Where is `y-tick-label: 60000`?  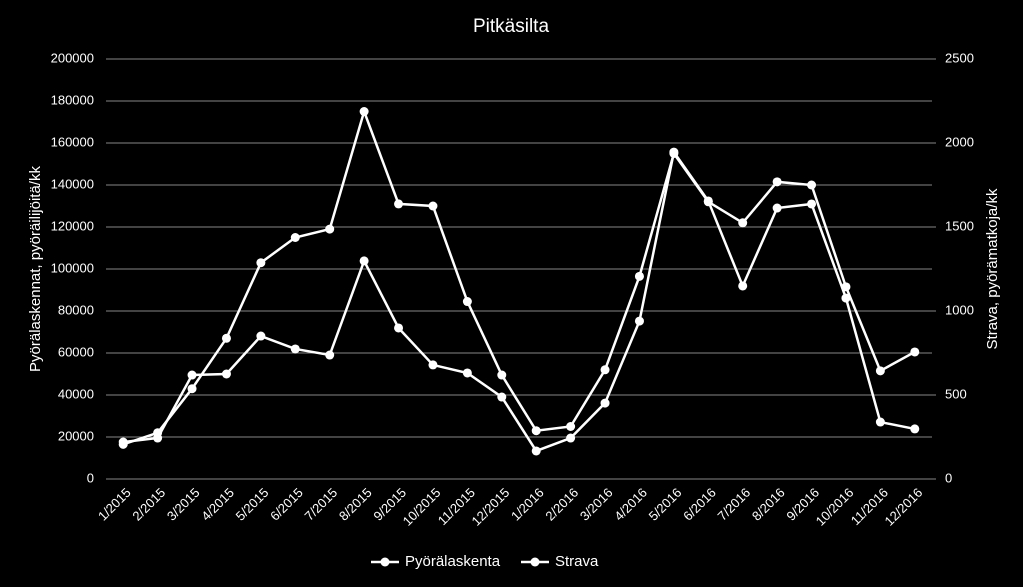 y-tick-label: 60000 is located at coordinates (76, 351).